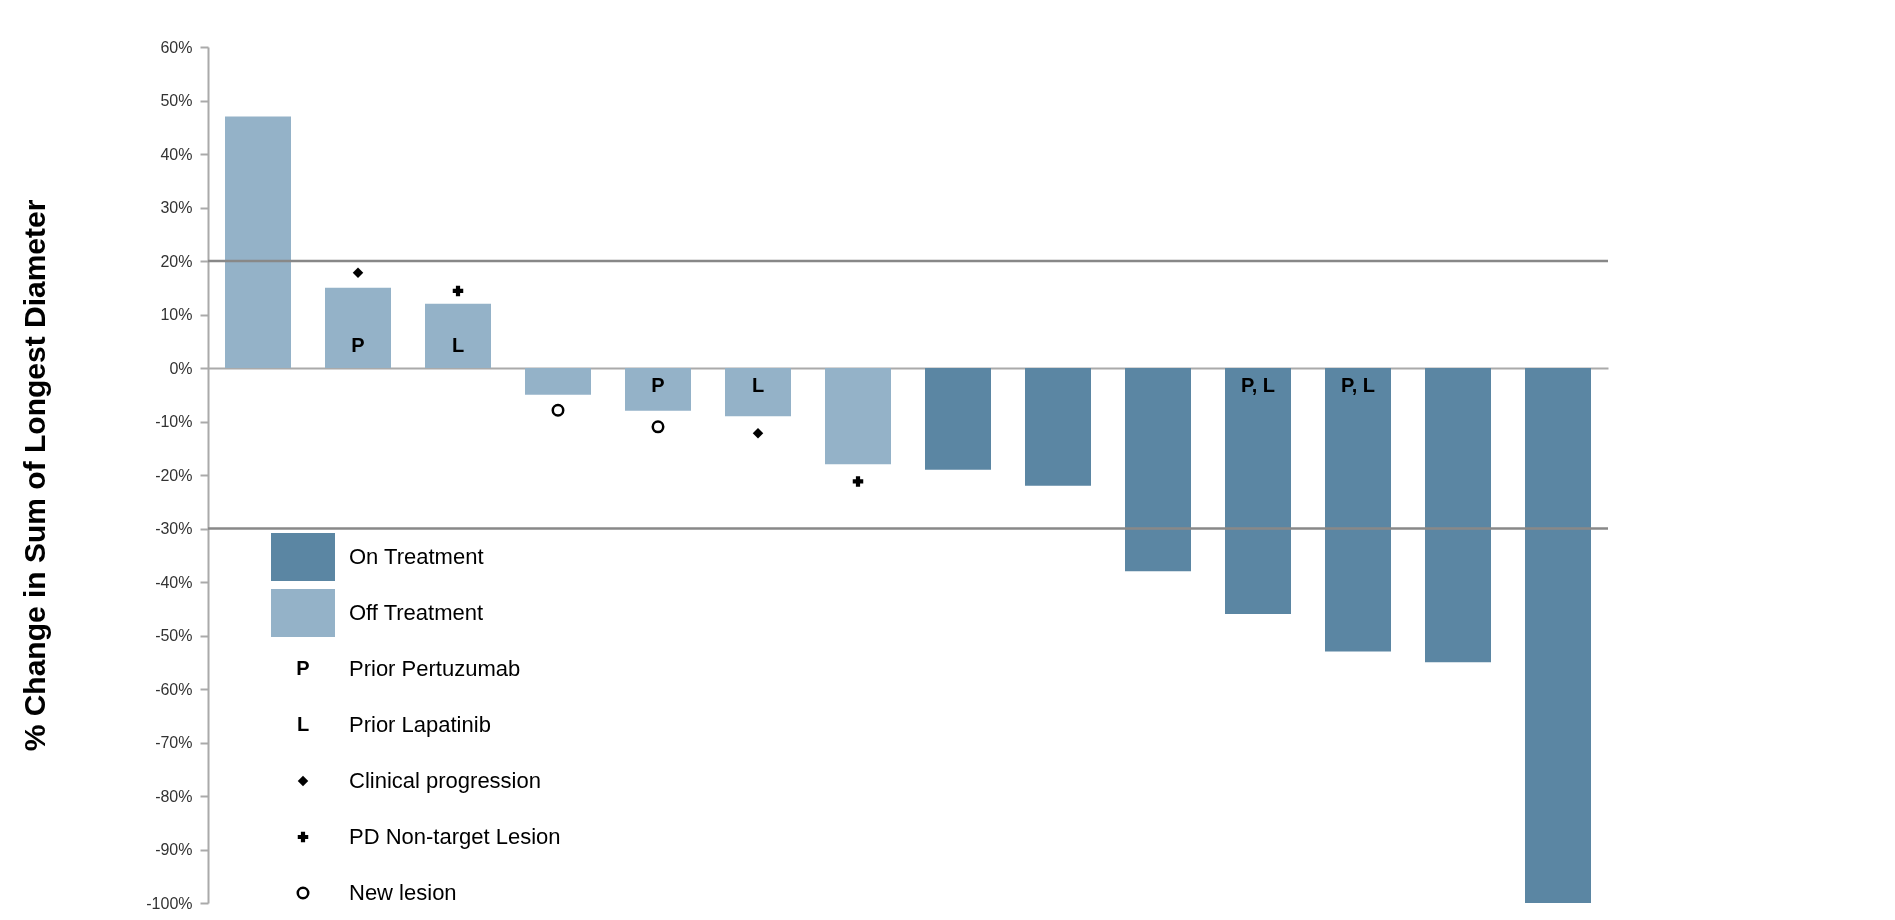 Image resolution: width=1895 pixels, height=920 pixels. What do you see at coordinates (174, 582) in the screenshot?
I see `y-tick-label: -40%` at bounding box center [174, 582].